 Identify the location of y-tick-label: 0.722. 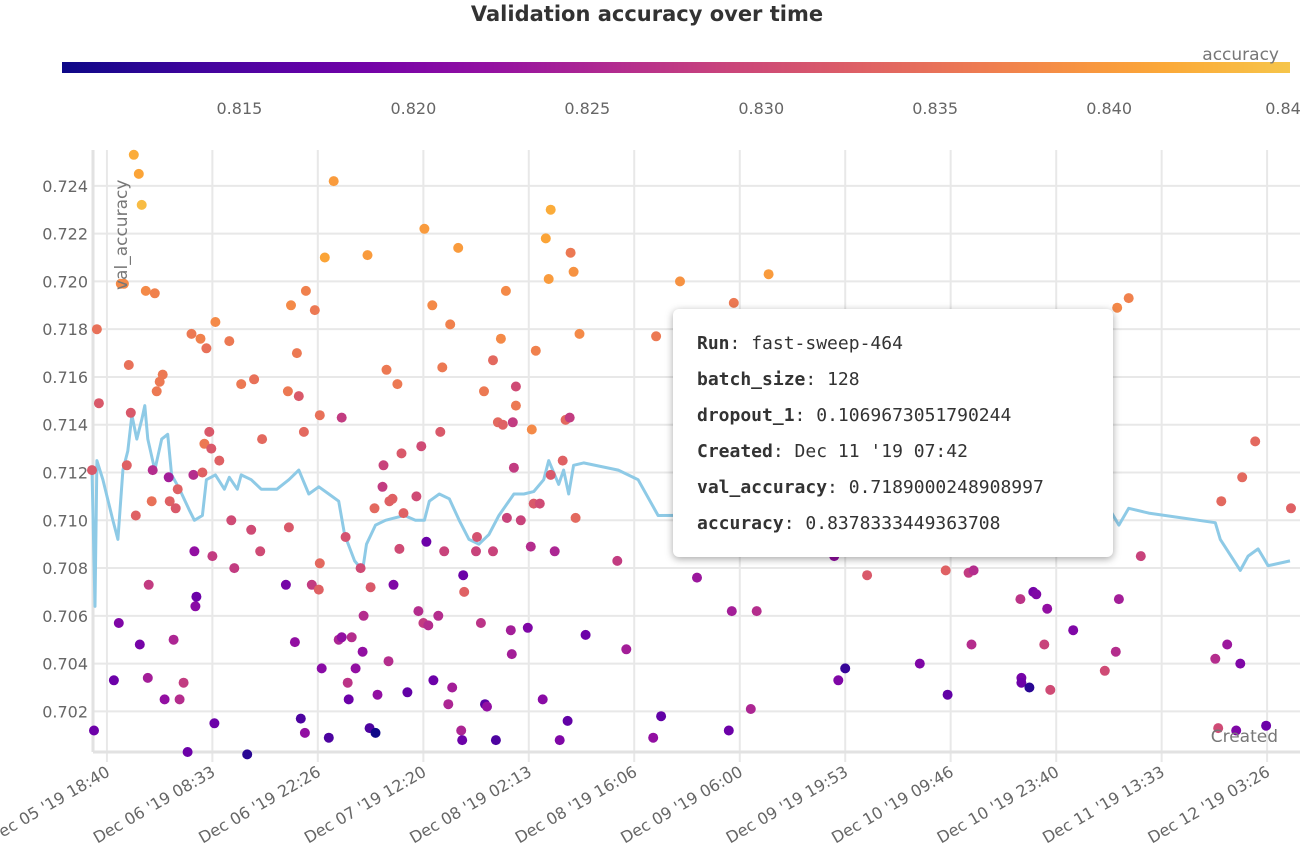
(65, 234).